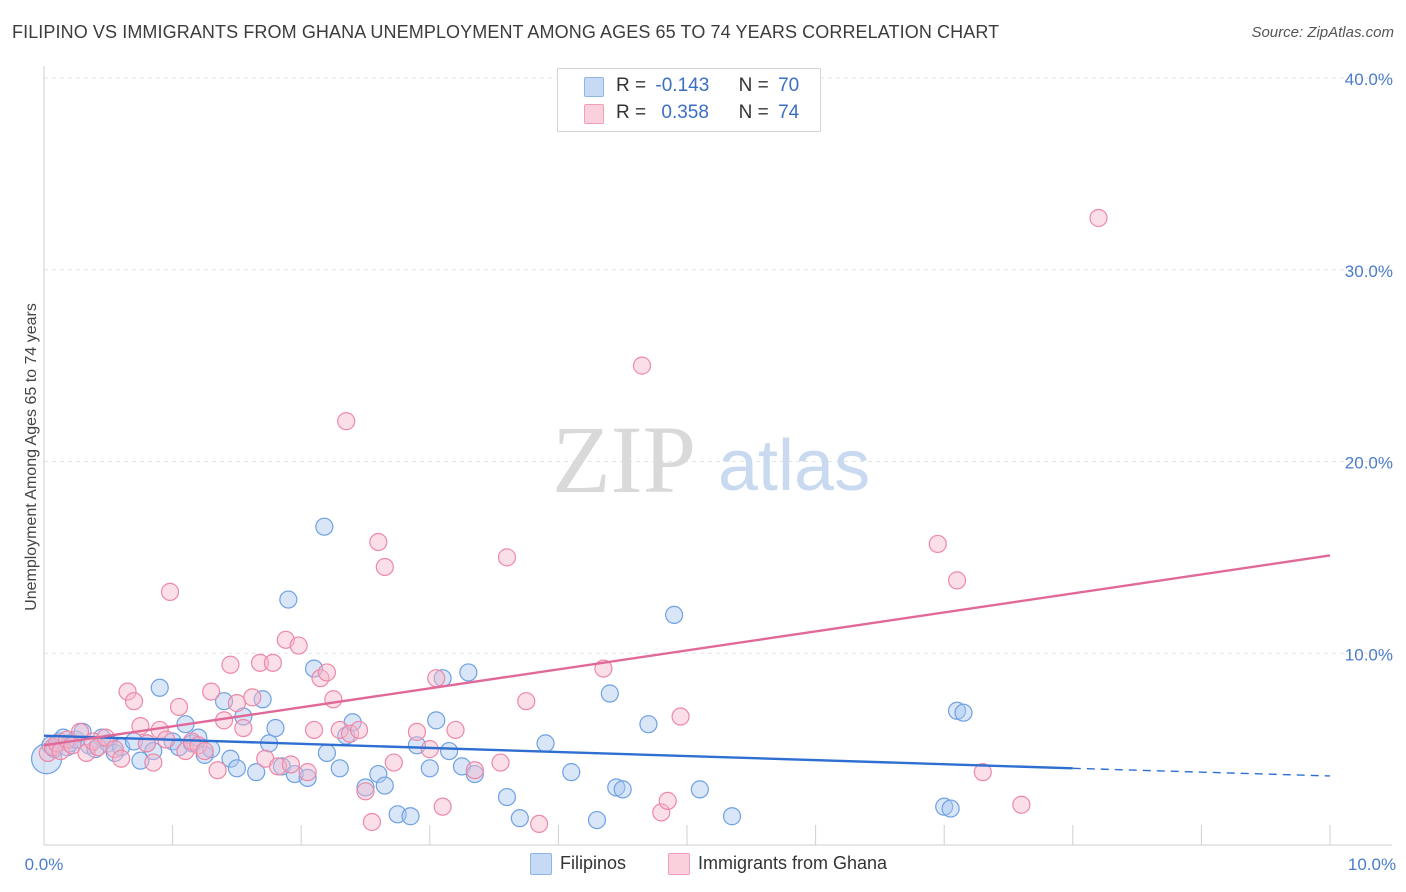 This screenshot has height=892, width=1406. I want to click on legend-n-label: N =, so click(753, 112).